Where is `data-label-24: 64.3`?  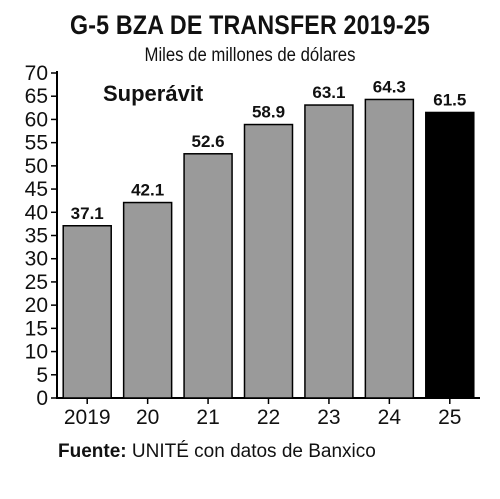
data-label-24: 64.3 is located at coordinates (389, 86).